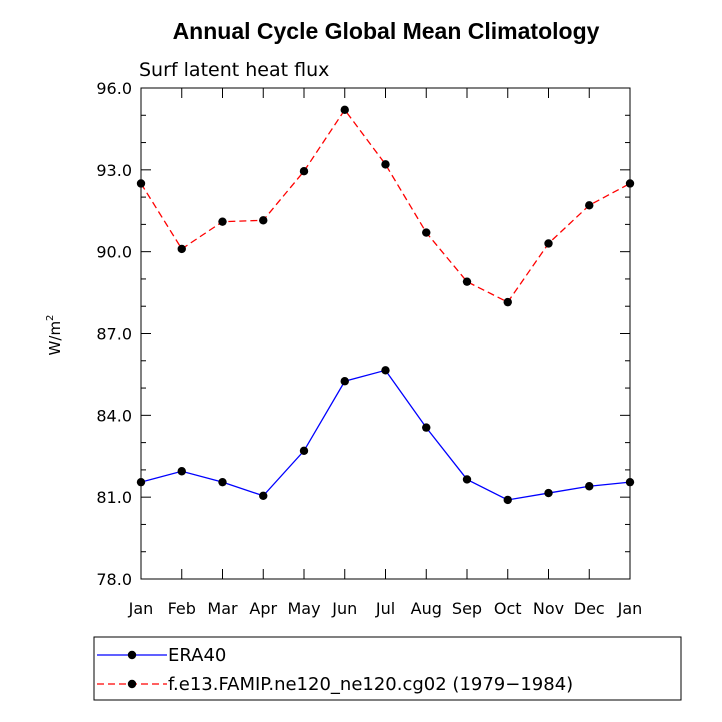 The height and width of the screenshot is (722, 722). What do you see at coordinates (385, 608) in the screenshot?
I see `x-tick-label: Jul` at bounding box center [385, 608].